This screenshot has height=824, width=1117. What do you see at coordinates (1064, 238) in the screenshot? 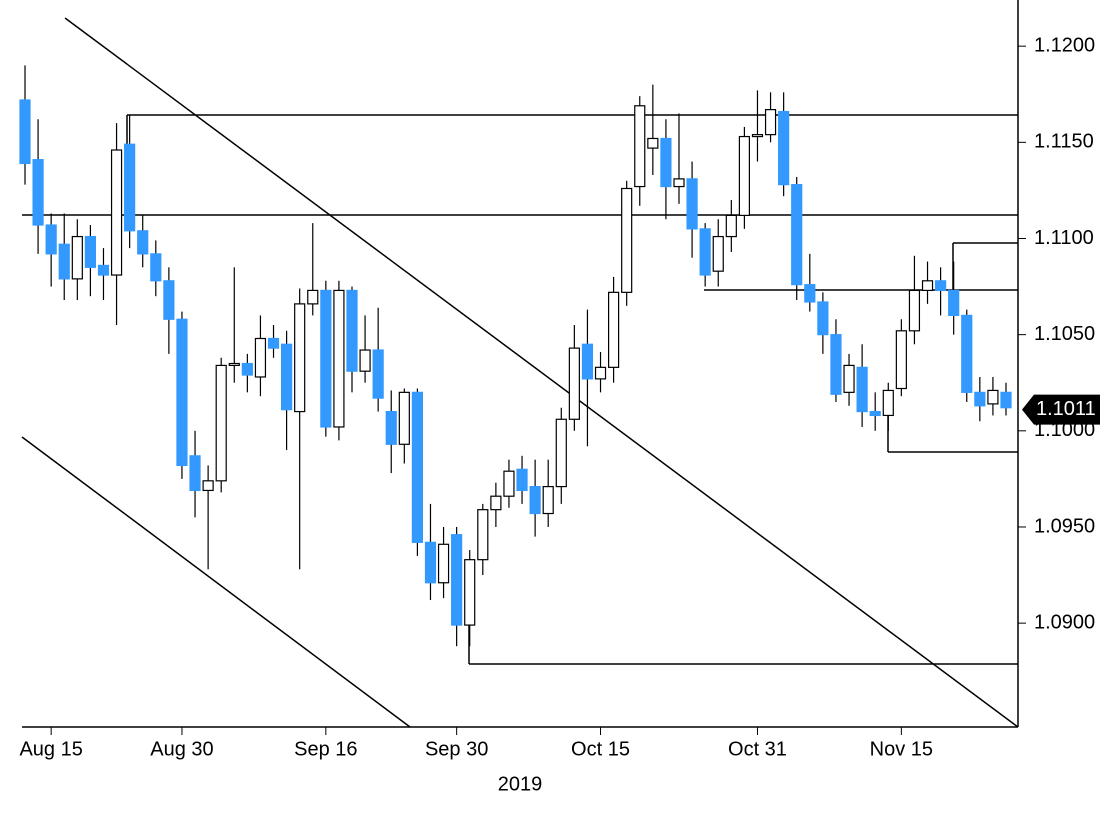
I see `y-tick-label: 1.1100` at bounding box center [1064, 238].